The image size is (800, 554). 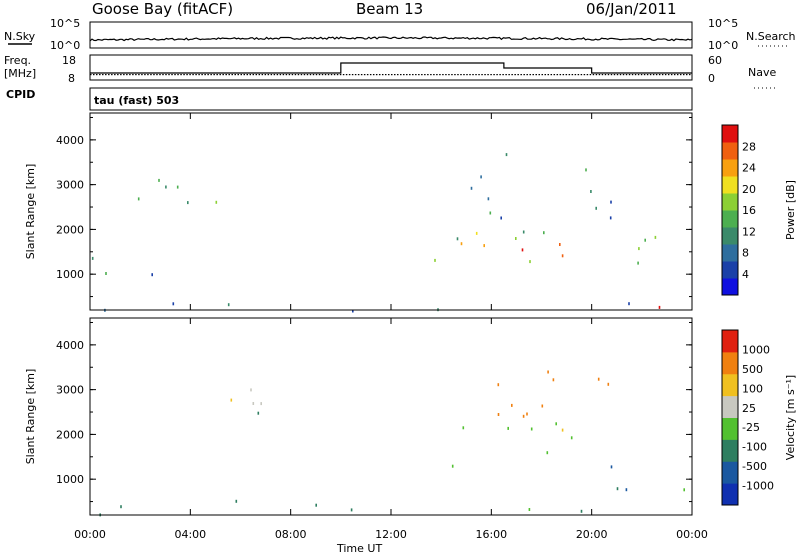 What do you see at coordinates (389, 9) in the screenshot?
I see `beam-title: Beam 13` at bounding box center [389, 9].